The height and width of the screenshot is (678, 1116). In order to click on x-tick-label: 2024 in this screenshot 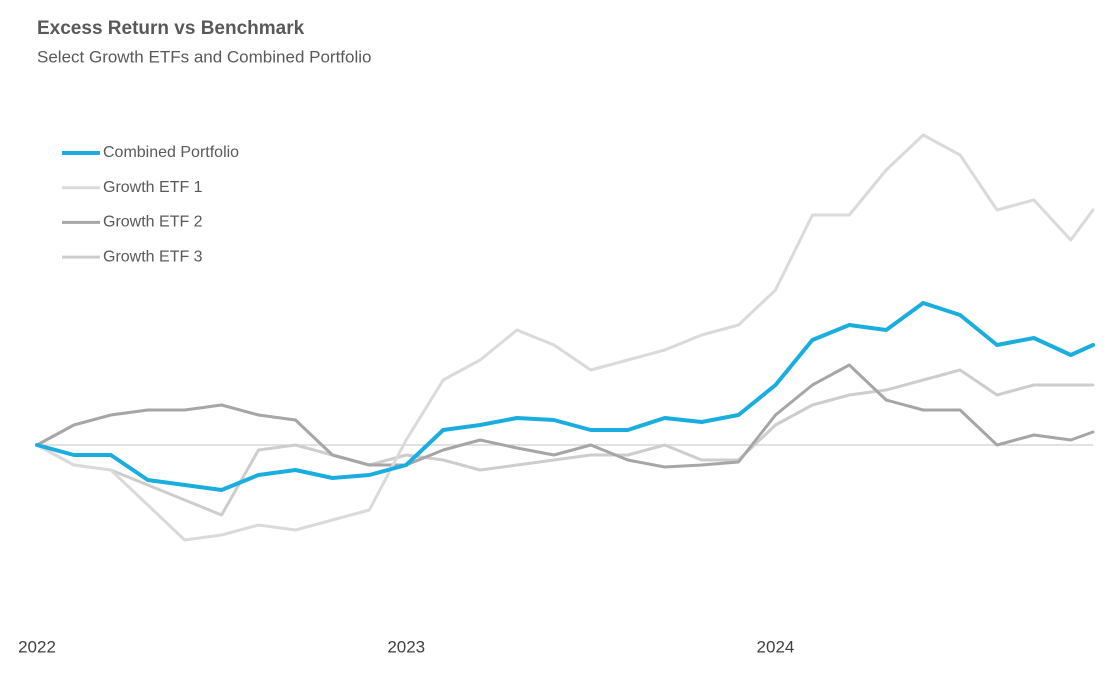, I will do `click(776, 646)`.